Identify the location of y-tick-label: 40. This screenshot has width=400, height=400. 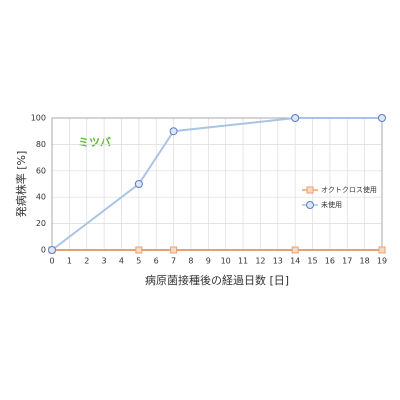
(41, 197).